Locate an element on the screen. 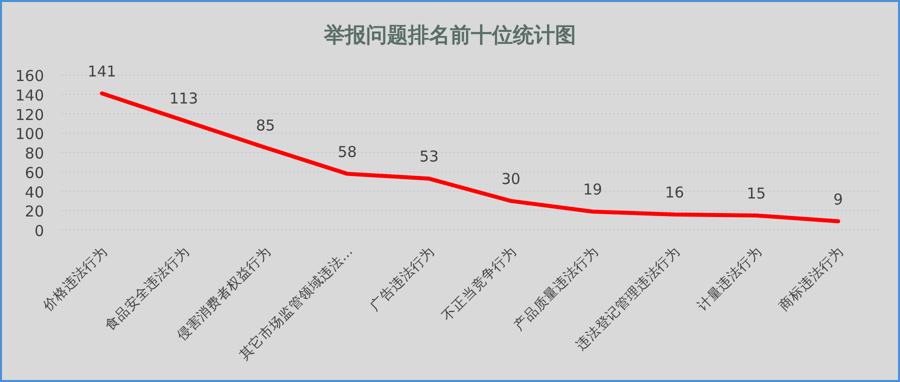 This screenshot has width=900, height=382. data-label: 15 is located at coordinates (756, 193).